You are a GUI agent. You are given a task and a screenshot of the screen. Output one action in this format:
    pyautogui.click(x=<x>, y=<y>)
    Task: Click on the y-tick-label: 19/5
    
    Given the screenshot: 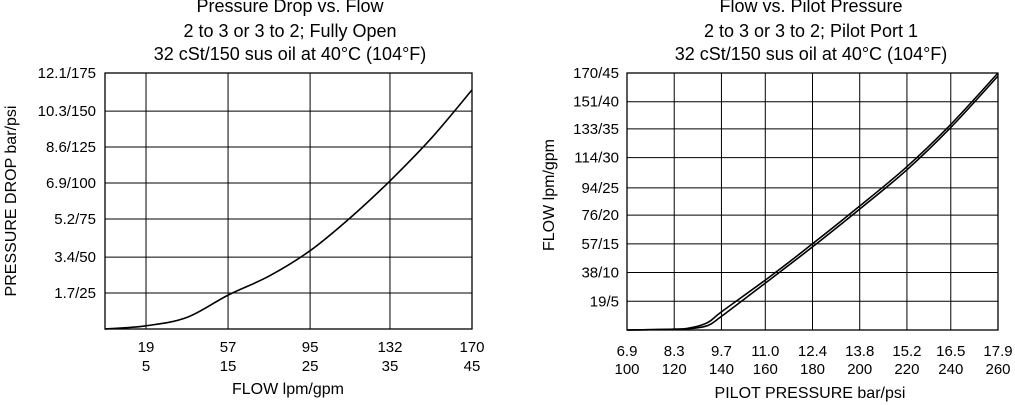 What is the action you would take?
    pyautogui.click(x=604, y=301)
    